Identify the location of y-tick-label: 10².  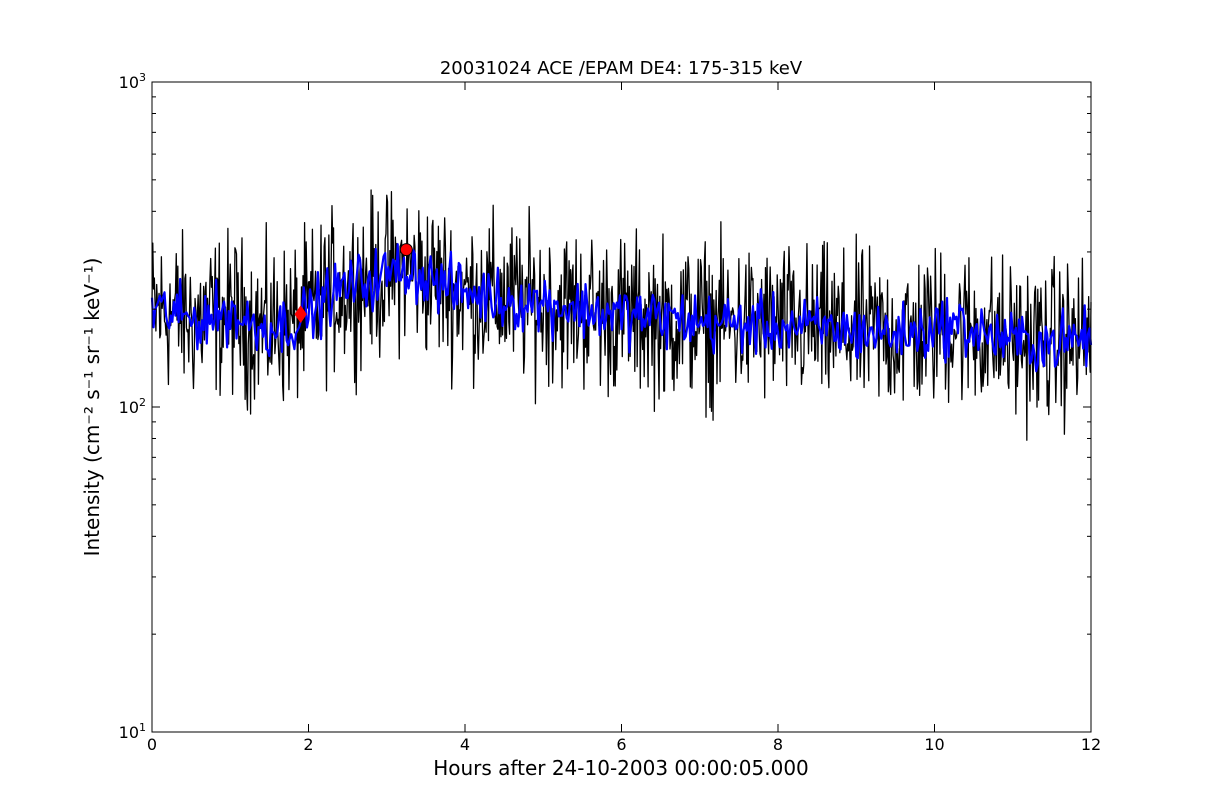
(132, 406).